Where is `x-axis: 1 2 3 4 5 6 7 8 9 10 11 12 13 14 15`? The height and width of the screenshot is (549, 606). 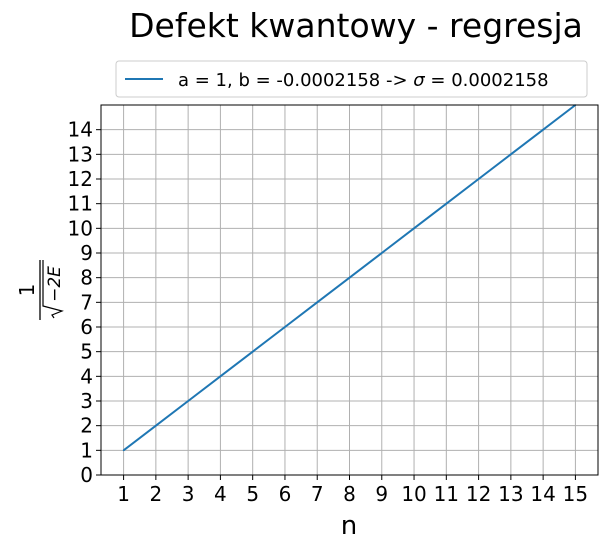
x-axis: 1 2 3 4 5 6 7 8 9 10 11 12 13 14 15 is located at coordinates (352, 490).